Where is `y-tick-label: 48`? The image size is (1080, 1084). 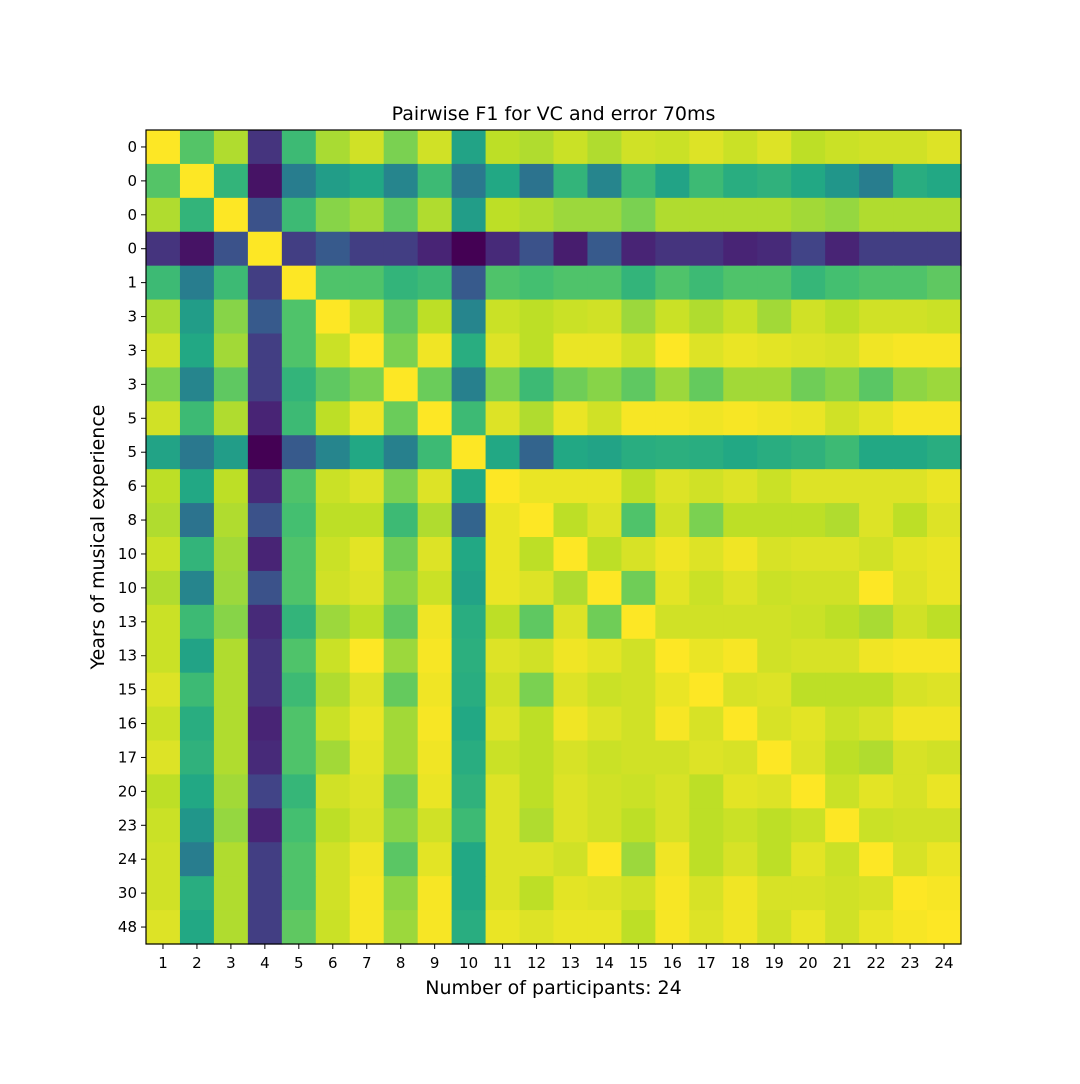 y-tick-label: 48 is located at coordinates (127, 927).